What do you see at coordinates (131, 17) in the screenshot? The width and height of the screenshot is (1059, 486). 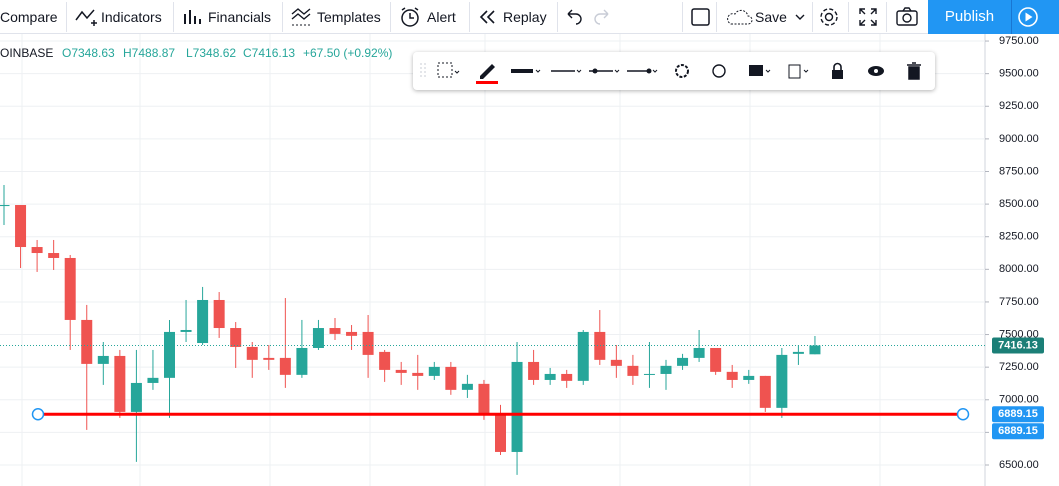 I see `indicators-button: Indicators` at bounding box center [131, 17].